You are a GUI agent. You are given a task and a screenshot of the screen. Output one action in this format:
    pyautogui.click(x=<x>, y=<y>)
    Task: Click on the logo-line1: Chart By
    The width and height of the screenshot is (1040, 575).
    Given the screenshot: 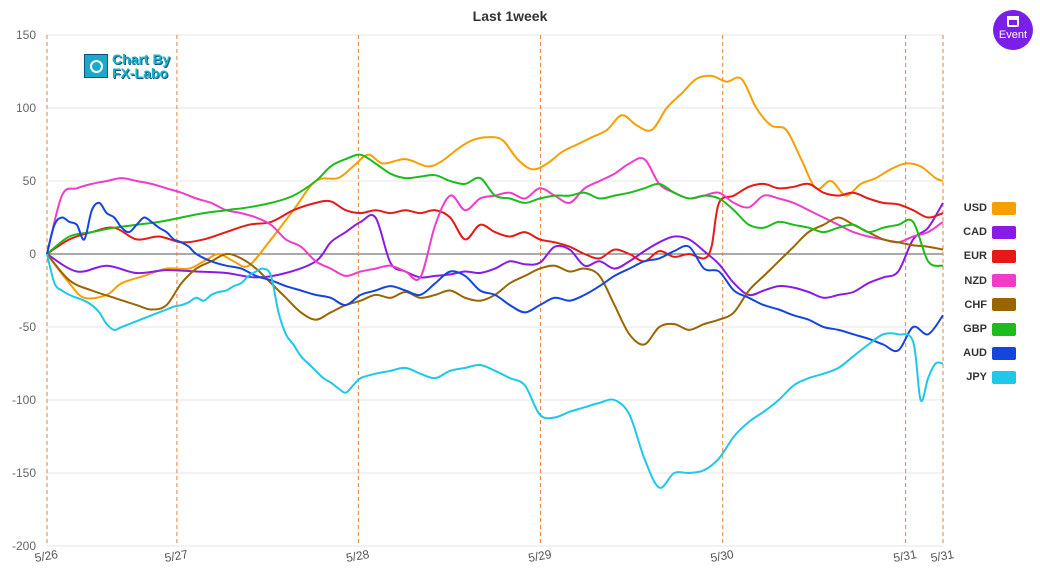 What is the action you would take?
    pyautogui.click(x=141, y=59)
    